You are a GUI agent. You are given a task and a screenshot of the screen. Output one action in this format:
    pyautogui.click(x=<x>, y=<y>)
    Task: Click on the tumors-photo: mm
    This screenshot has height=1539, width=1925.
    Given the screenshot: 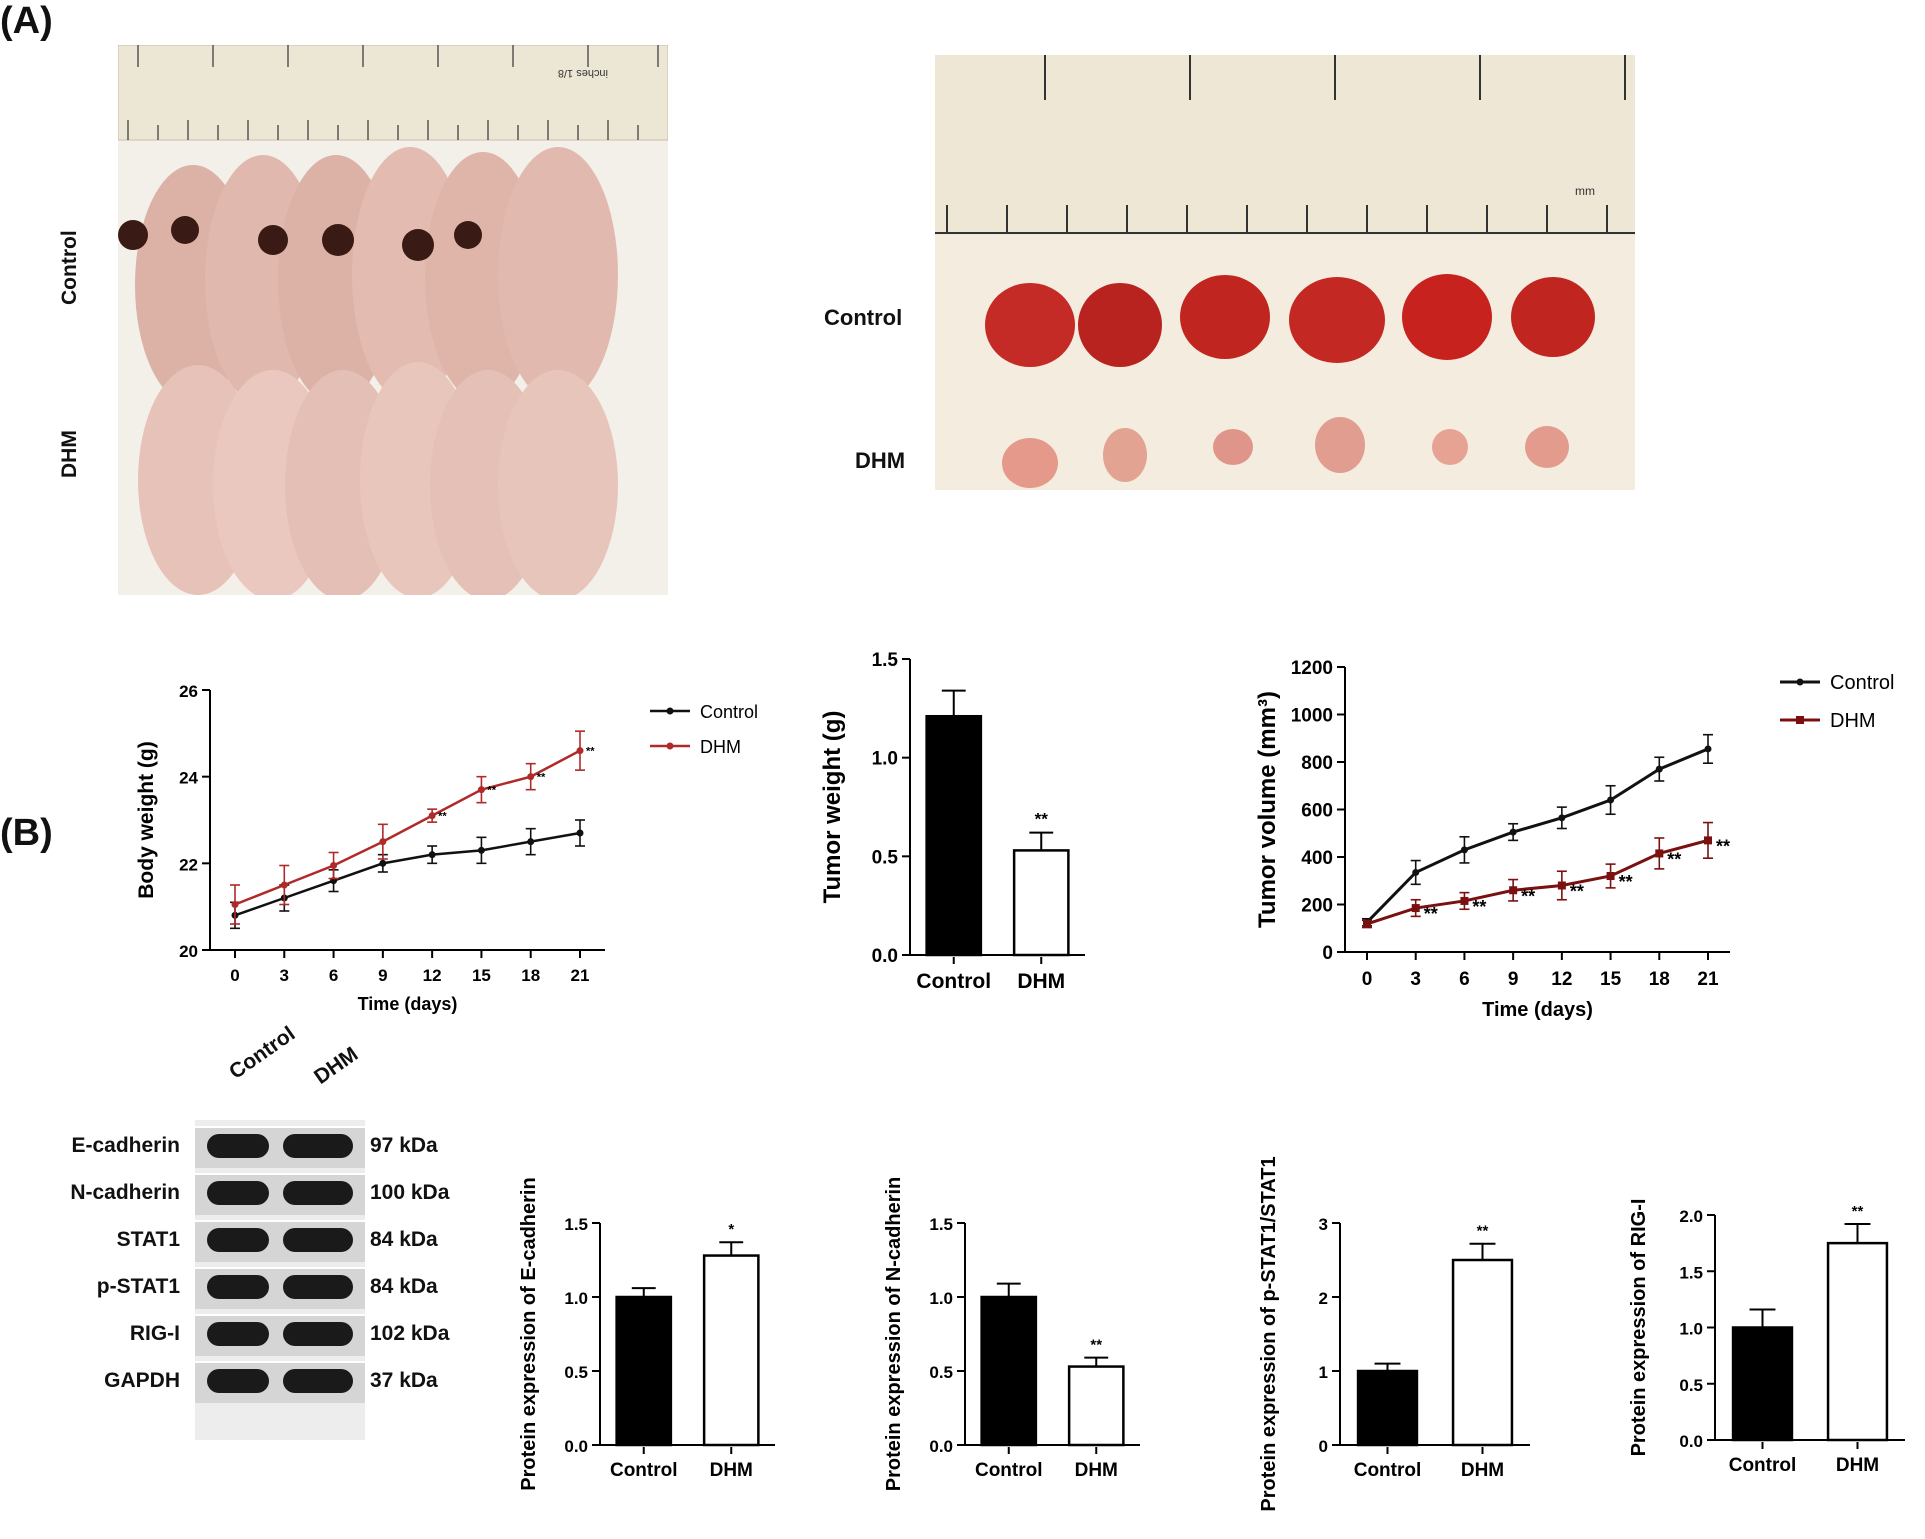 What is the action you would take?
    pyautogui.click(x=1285, y=272)
    